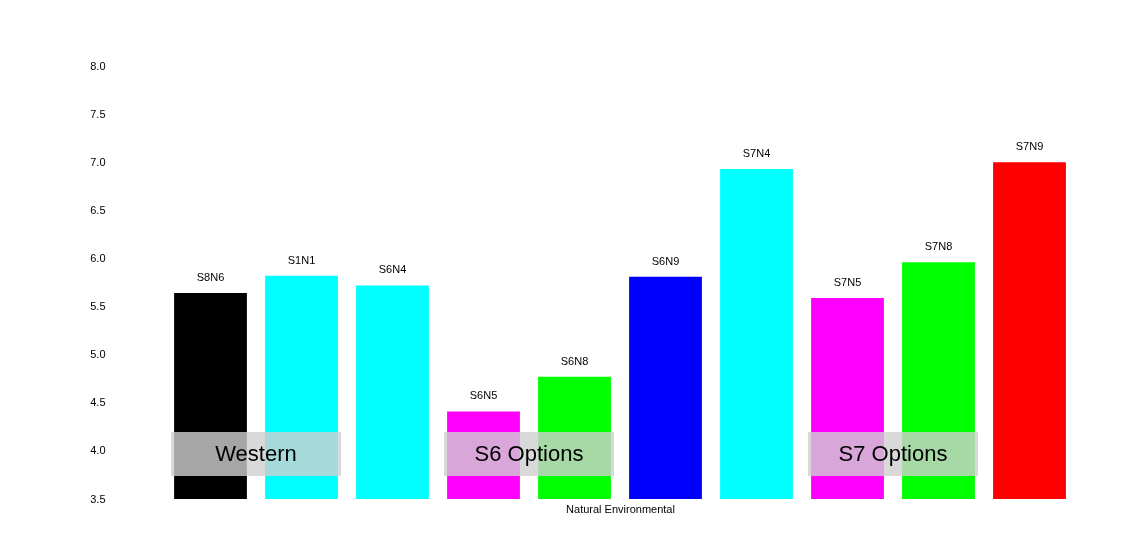  Describe the element at coordinates (98, 65) in the screenshot. I see `y-tick-label: 8.0` at that location.